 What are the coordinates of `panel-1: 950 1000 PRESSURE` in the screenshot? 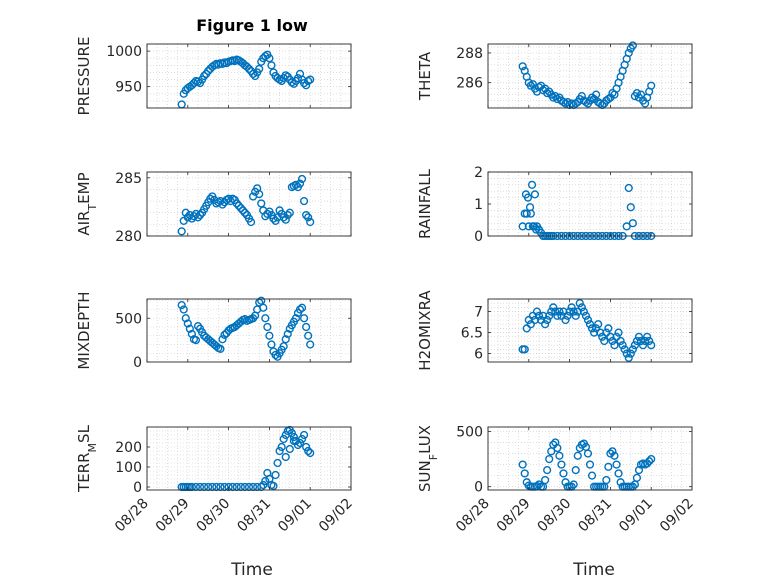 It's located at (213, 76).